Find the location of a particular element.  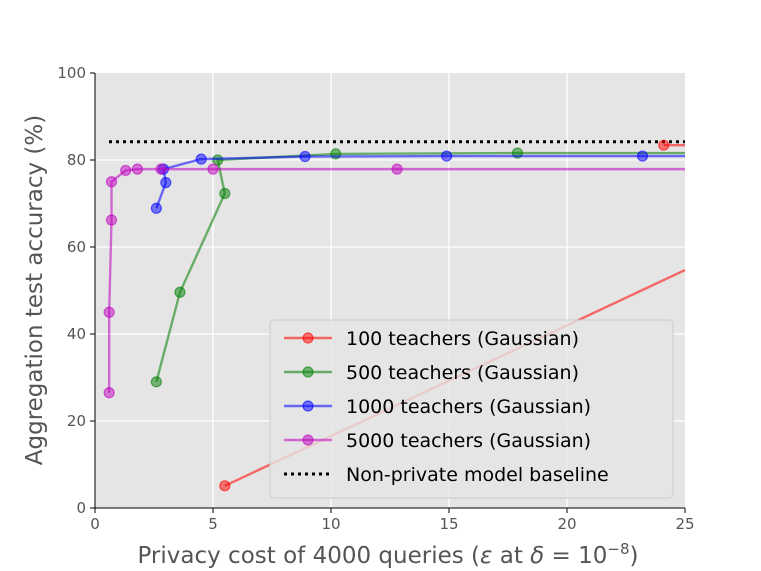

legend-label: 1000 teachers (Gaussian) is located at coordinates (468, 407).